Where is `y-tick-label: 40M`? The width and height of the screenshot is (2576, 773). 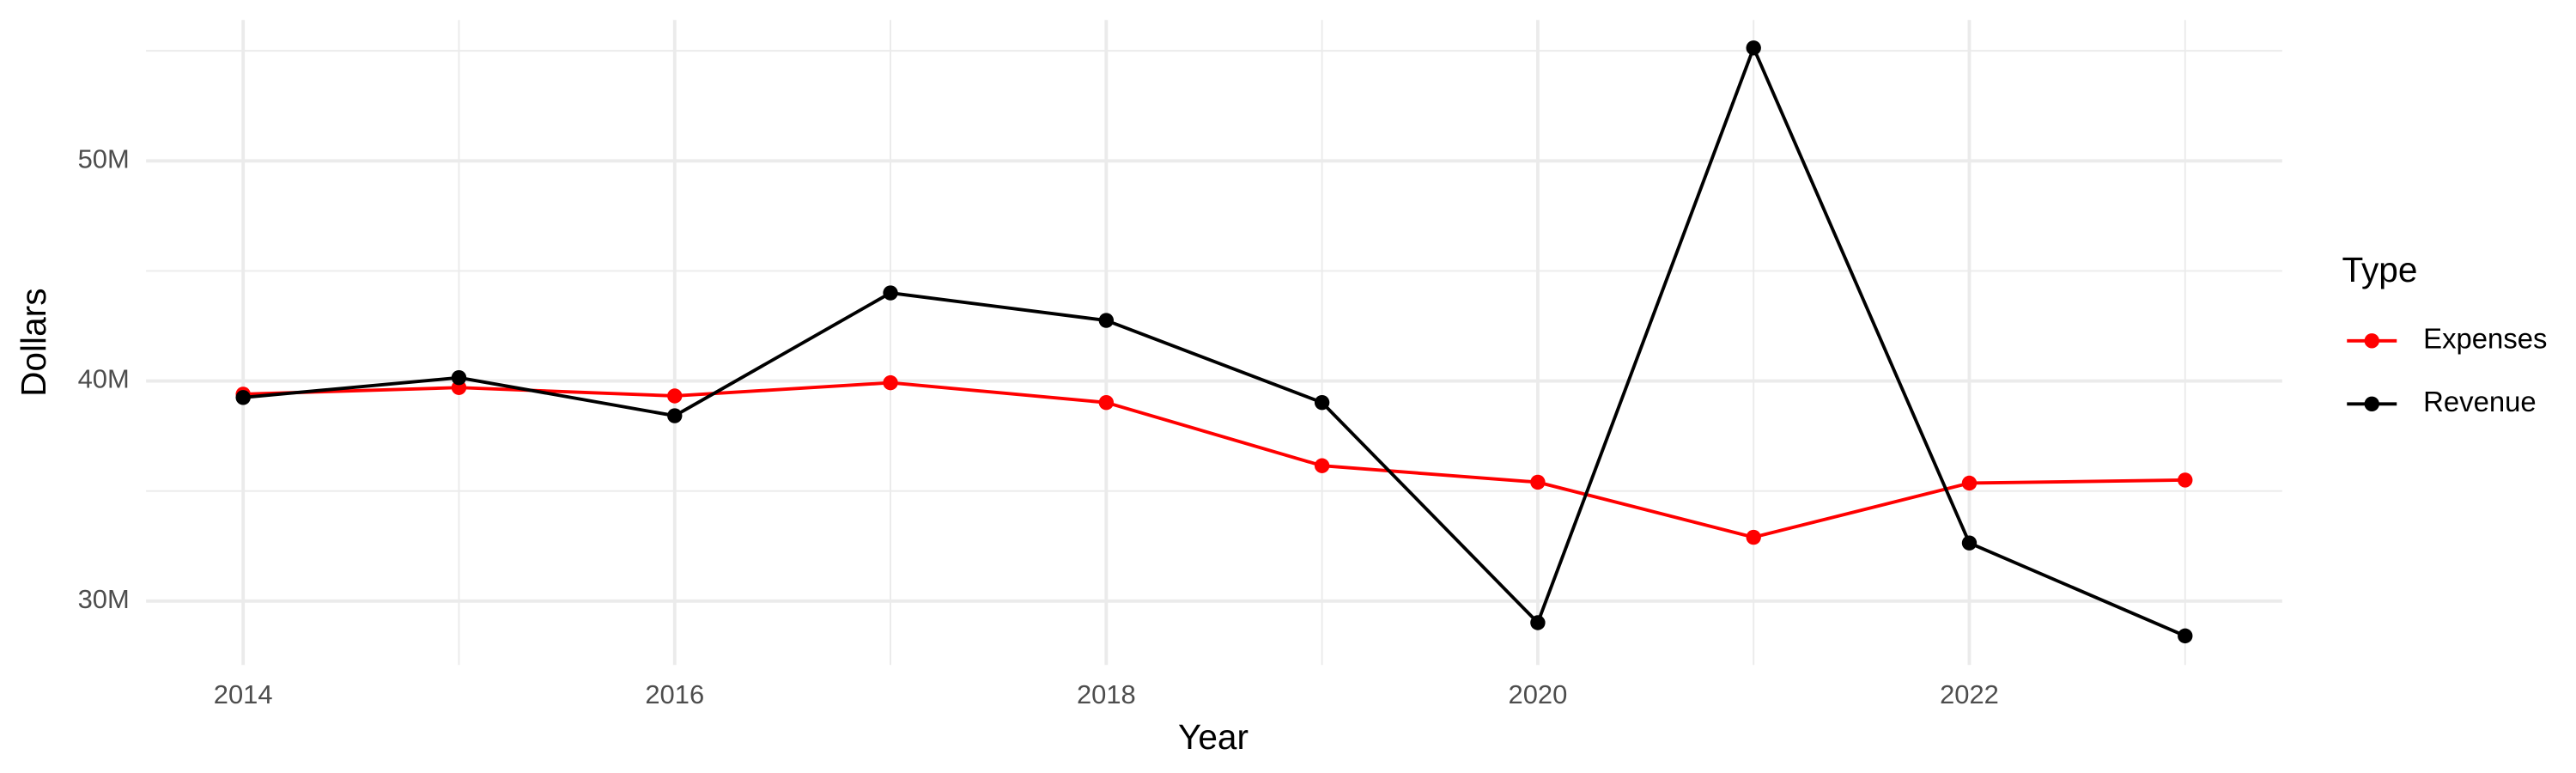 y-tick-label: 40M is located at coordinates (104, 379).